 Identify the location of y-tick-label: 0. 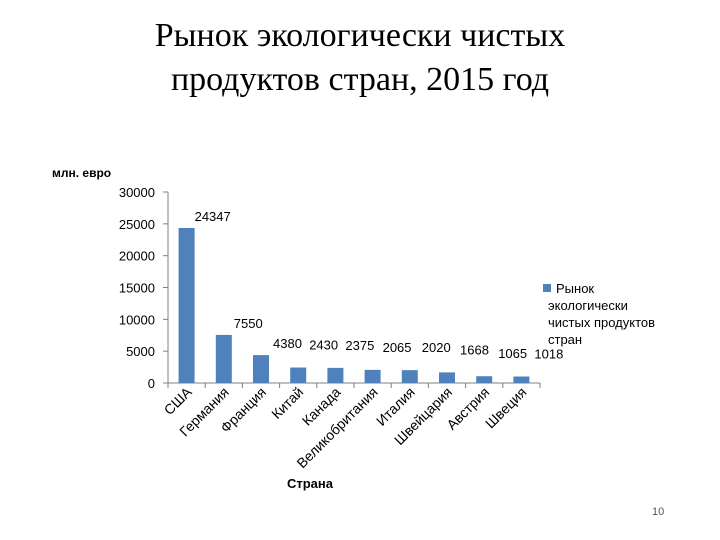
(151, 383).